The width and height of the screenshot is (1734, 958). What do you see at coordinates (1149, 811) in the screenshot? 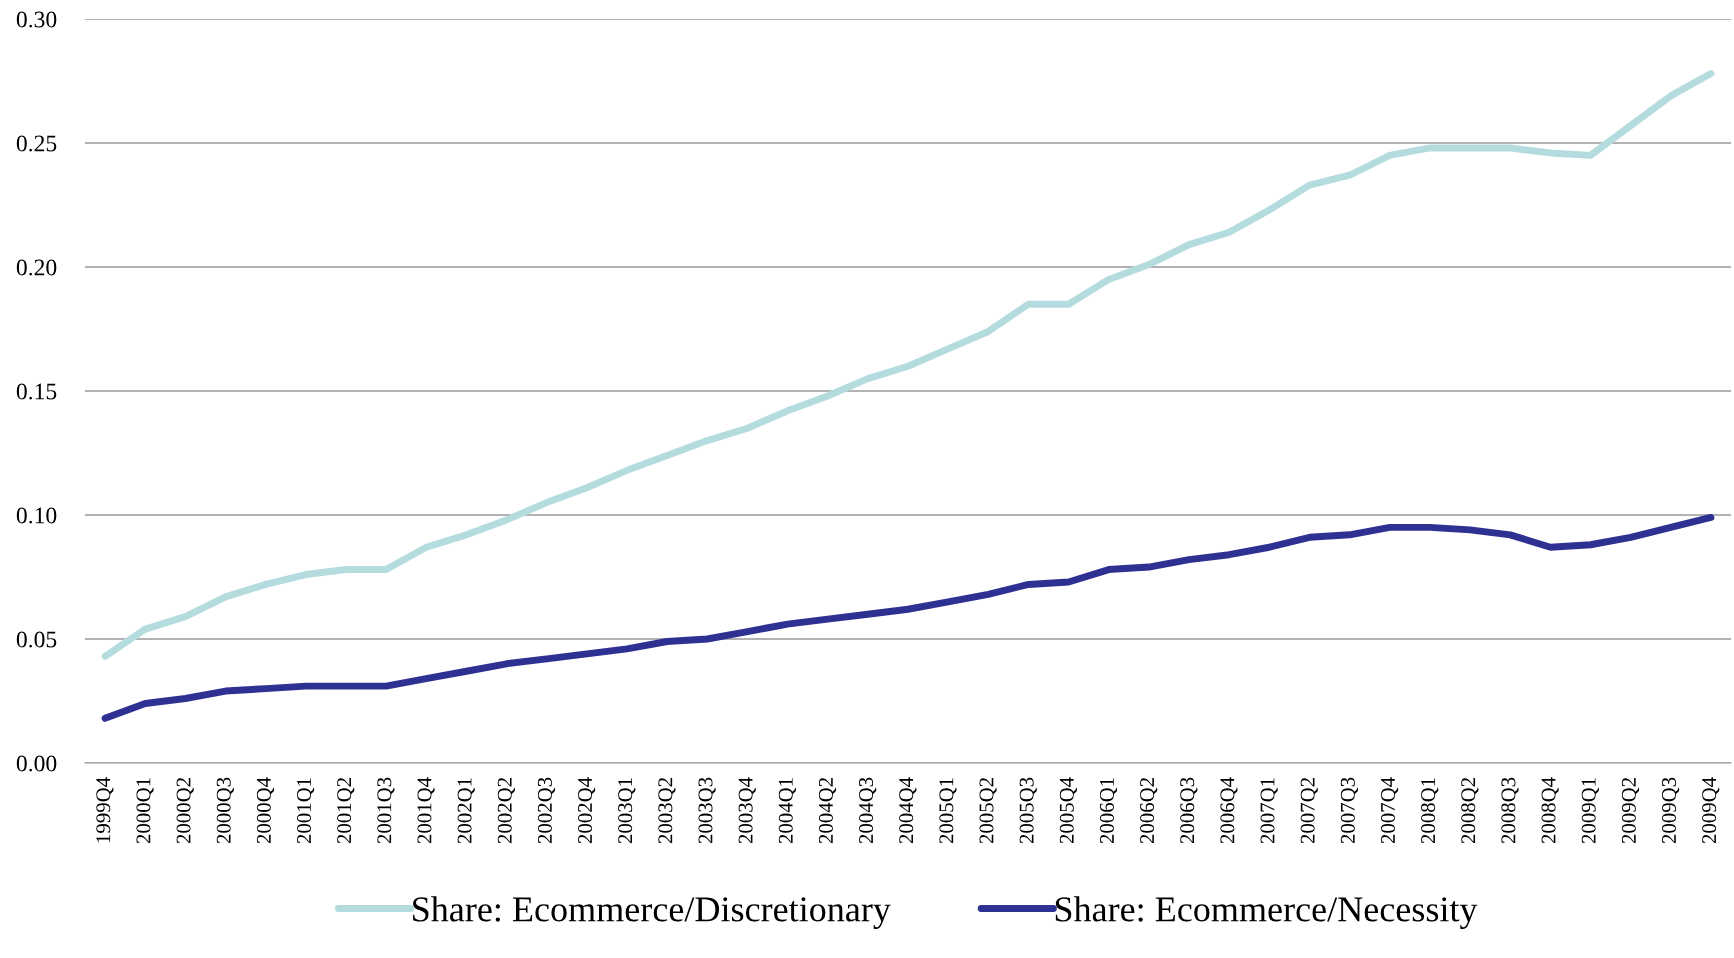
I see `x-tick-label: 2006Q2` at bounding box center [1149, 811].